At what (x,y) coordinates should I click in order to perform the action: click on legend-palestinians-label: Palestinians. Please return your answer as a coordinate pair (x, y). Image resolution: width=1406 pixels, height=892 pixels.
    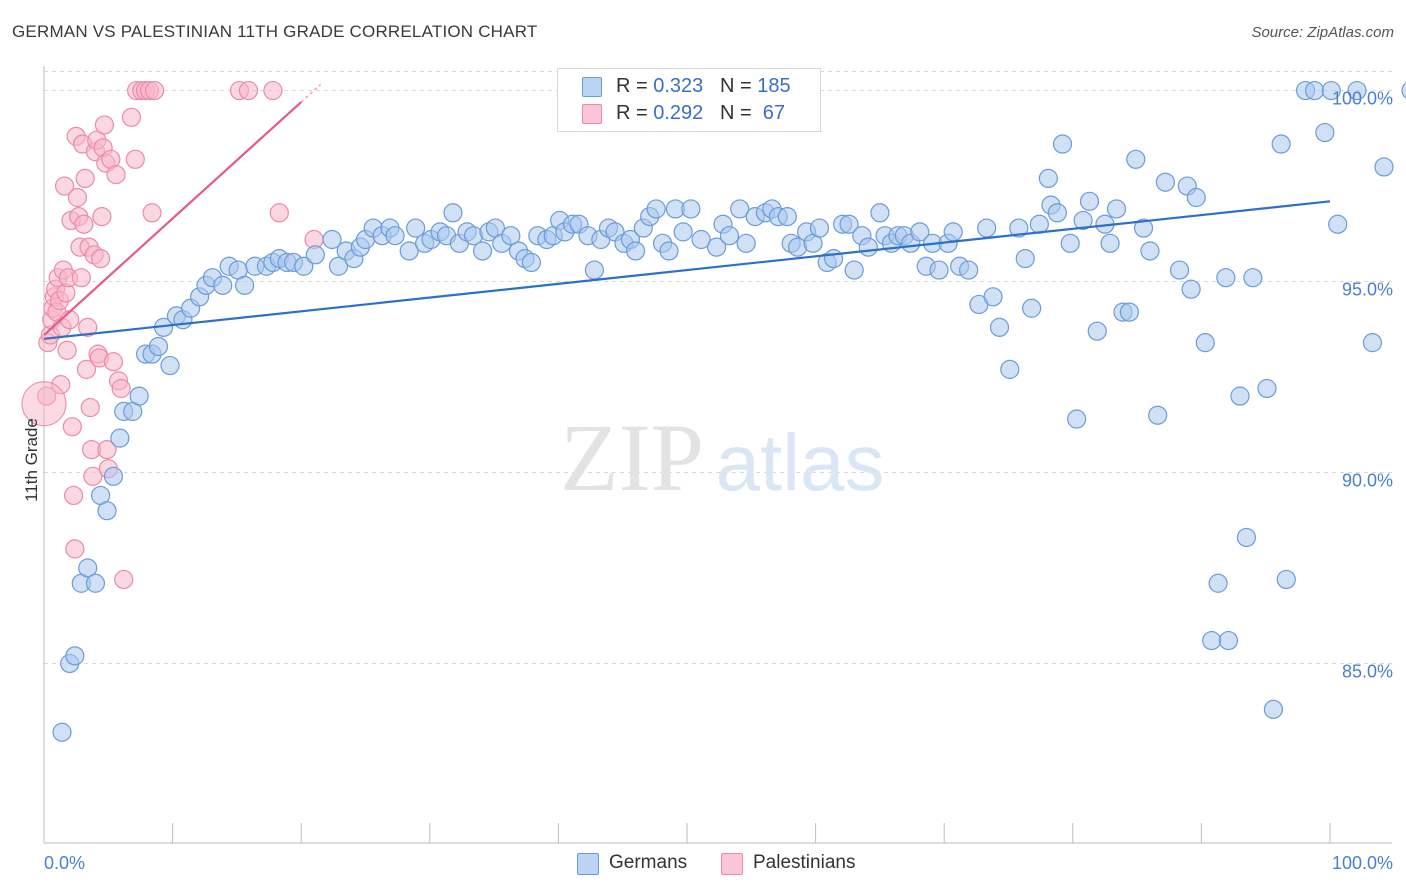
    Looking at the image, I should click on (804, 862).